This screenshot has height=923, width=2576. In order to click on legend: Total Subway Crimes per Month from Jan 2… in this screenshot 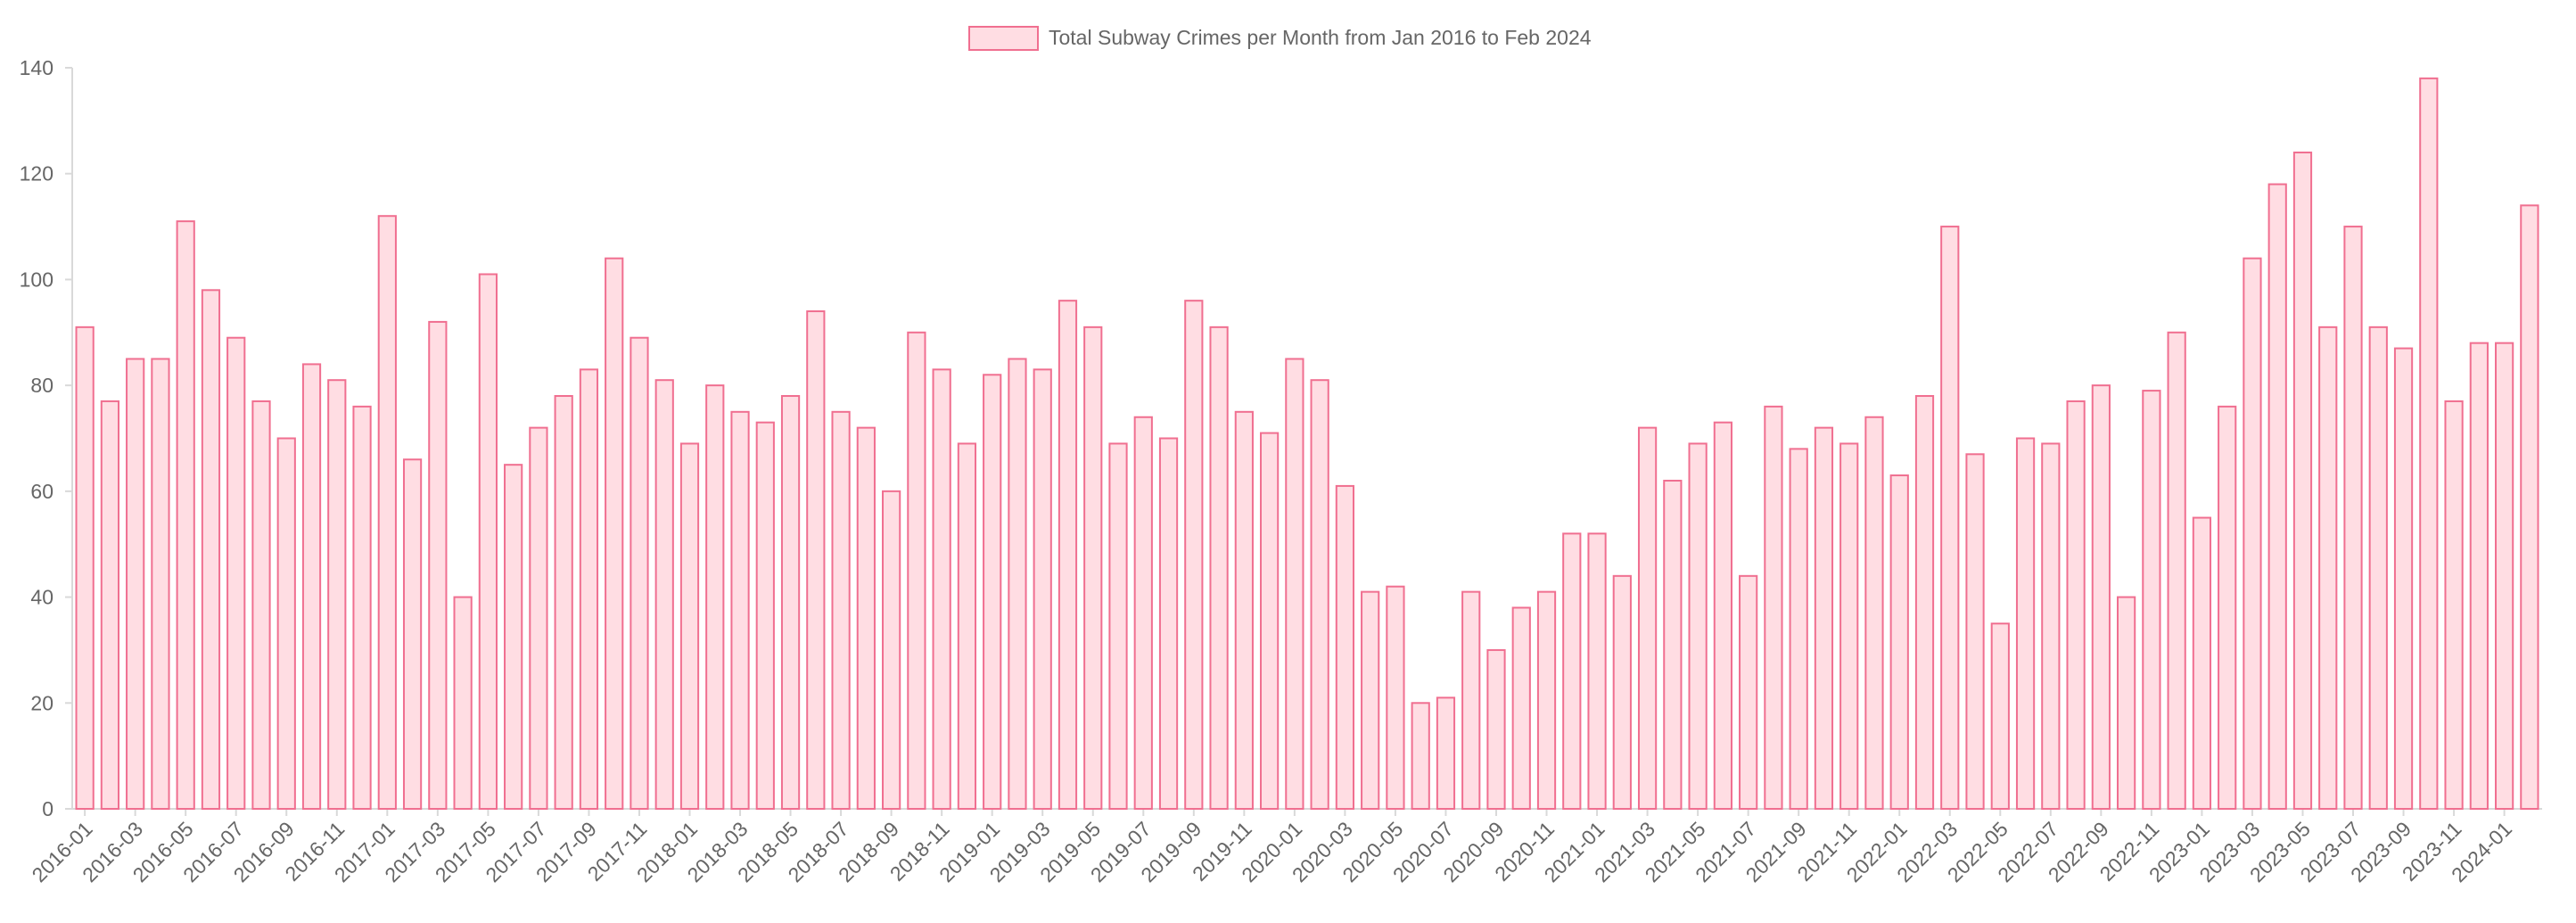, I will do `click(1280, 38)`.